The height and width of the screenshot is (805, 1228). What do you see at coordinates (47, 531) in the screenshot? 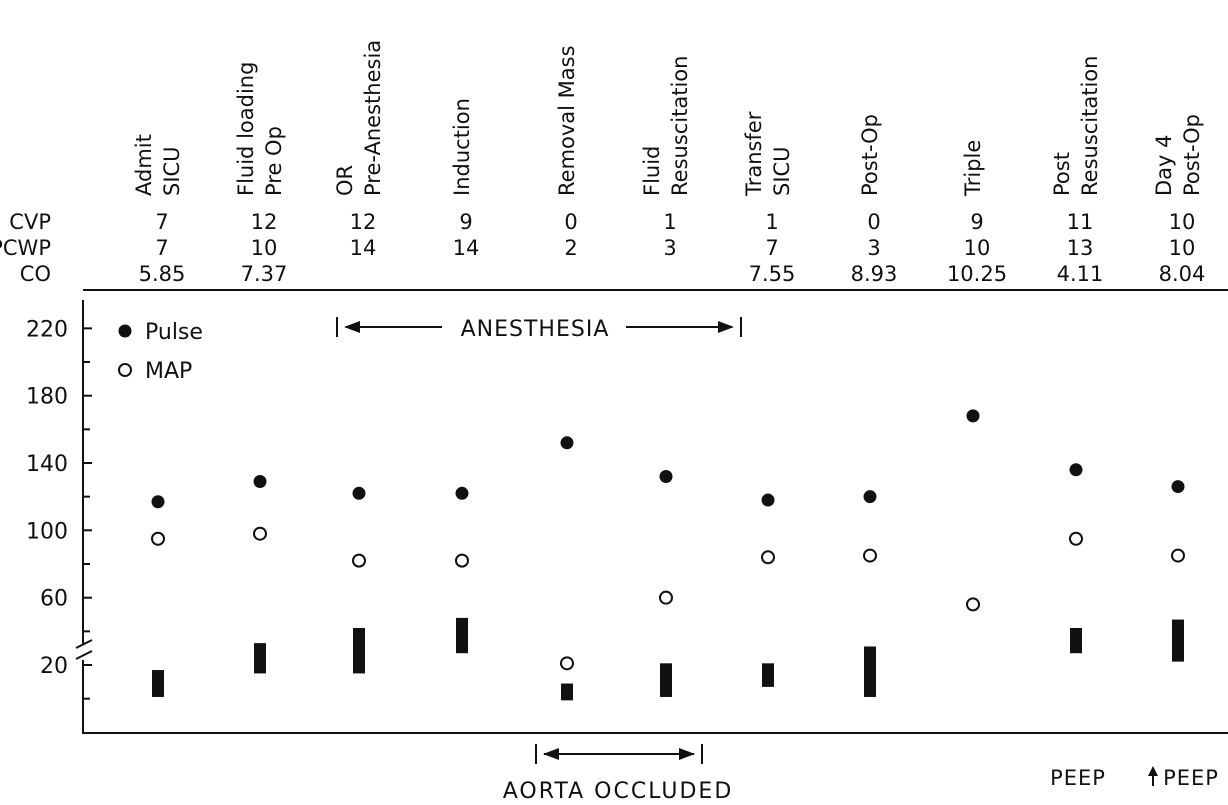
I see `y-tick-label: 100` at bounding box center [47, 531].